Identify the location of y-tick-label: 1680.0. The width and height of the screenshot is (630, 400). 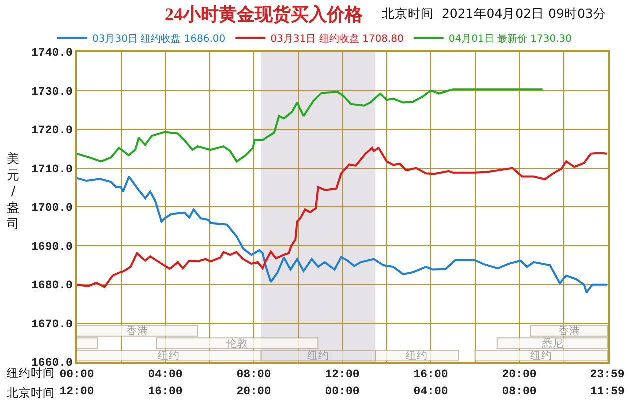
(53, 286).